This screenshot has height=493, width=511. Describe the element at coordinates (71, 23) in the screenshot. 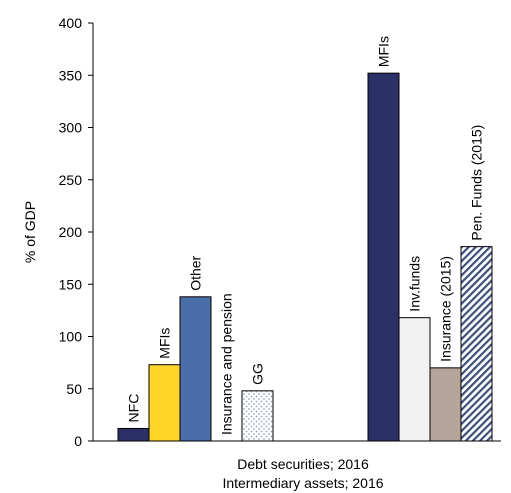

I see `y-tick-label: 400` at that location.